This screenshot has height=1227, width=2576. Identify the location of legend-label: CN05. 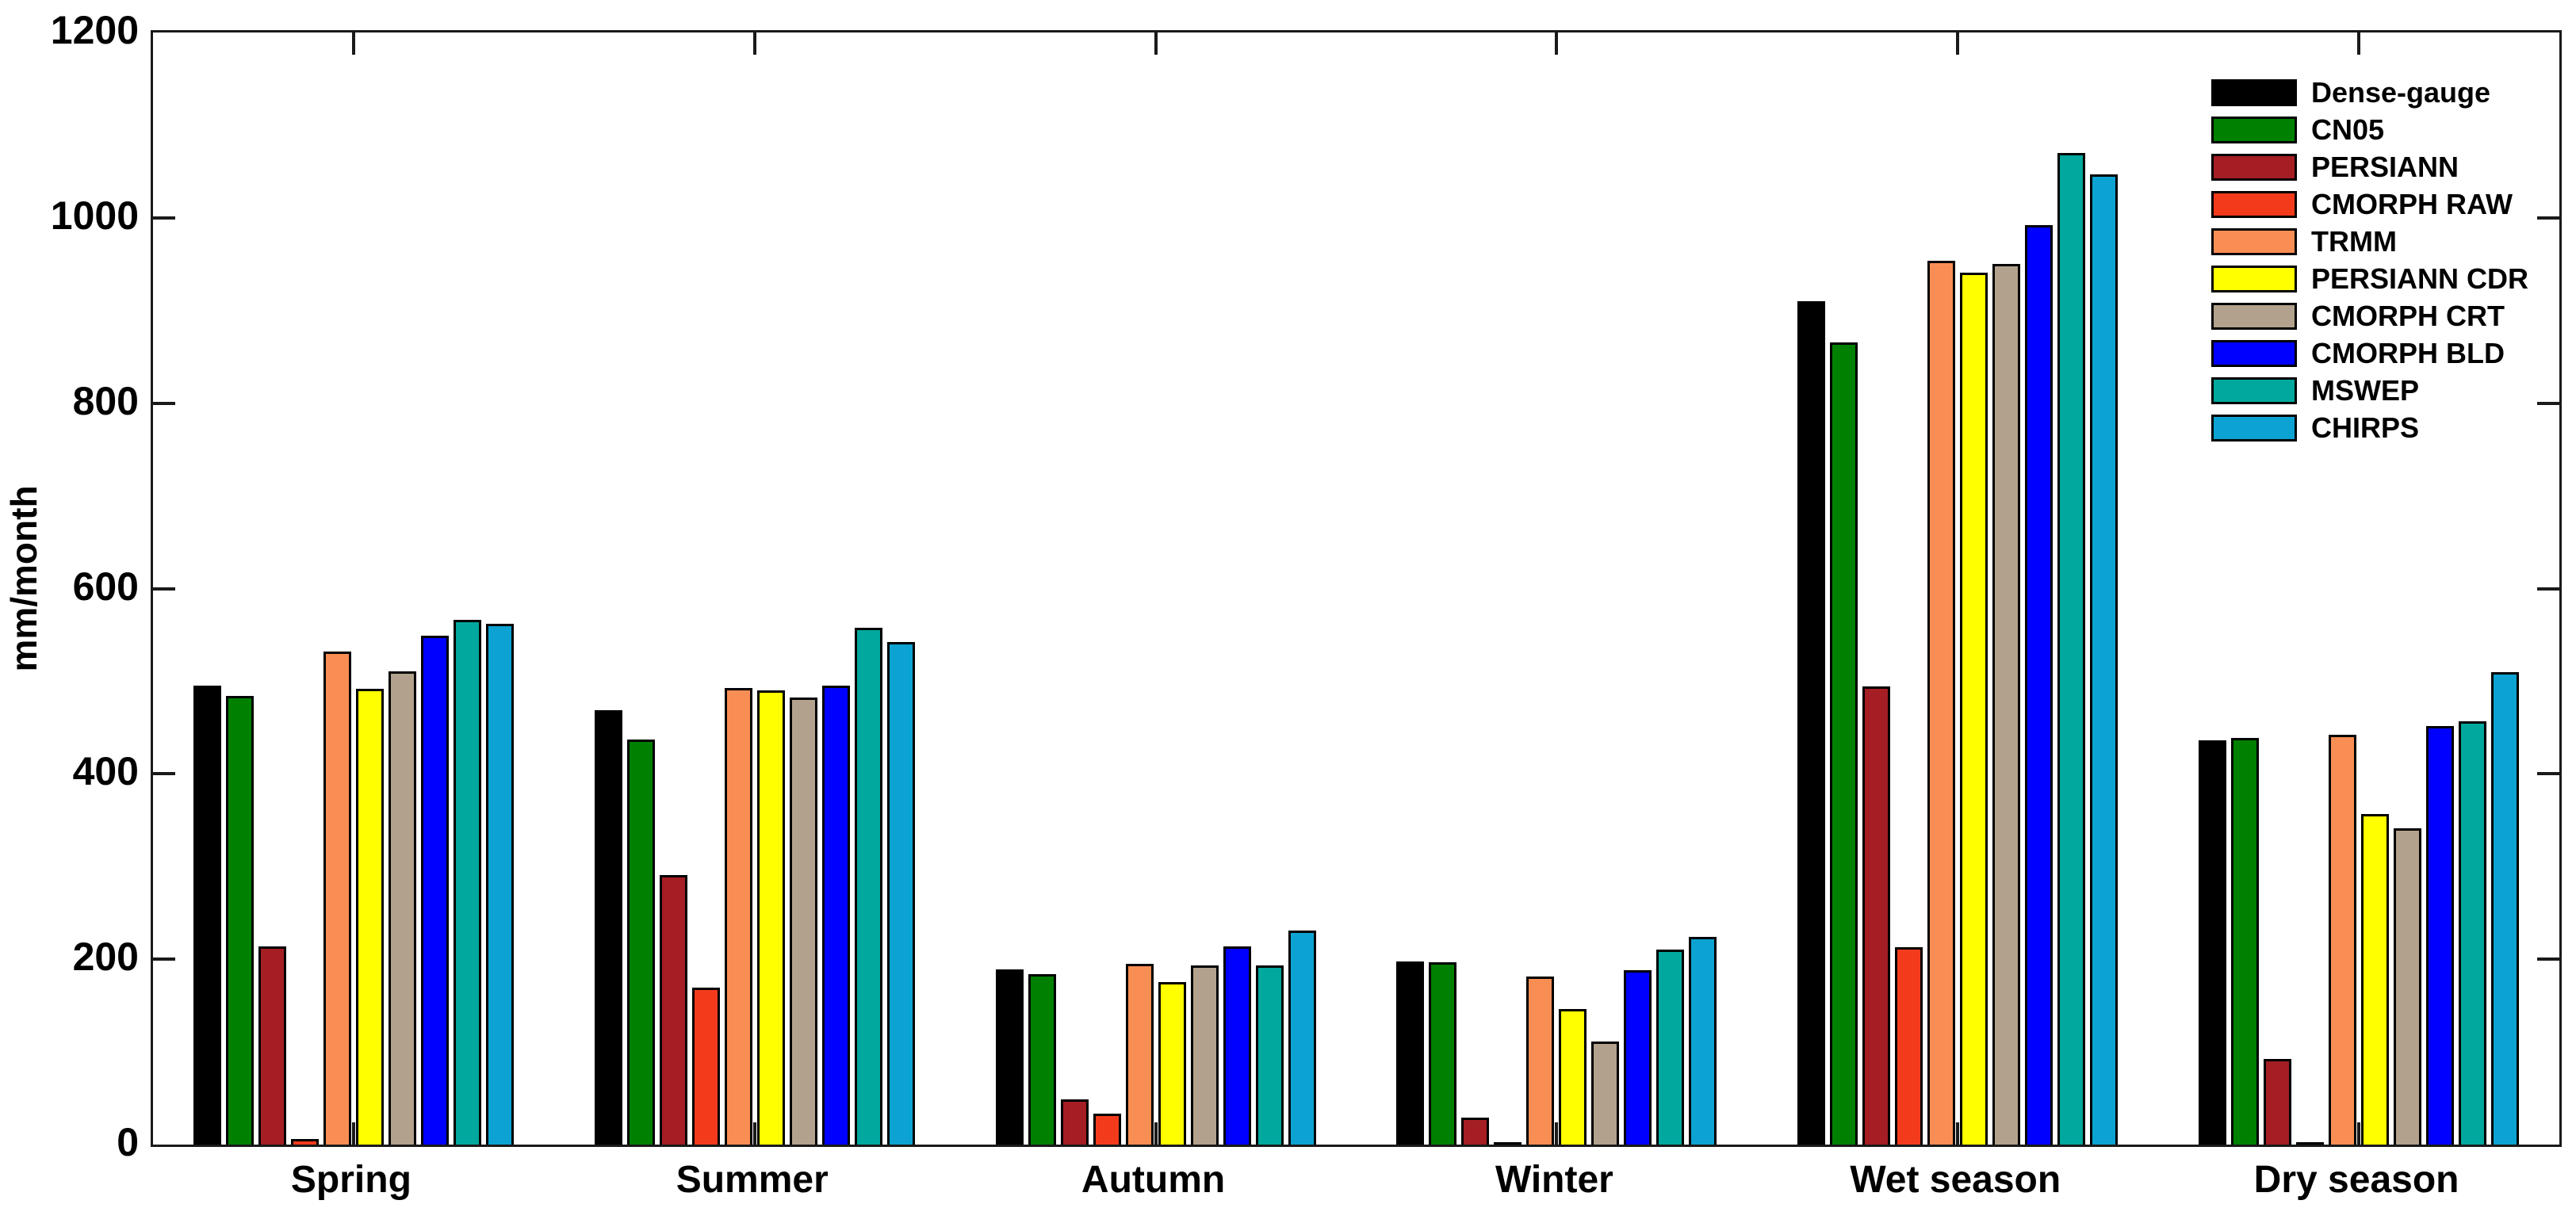
(2348, 129).